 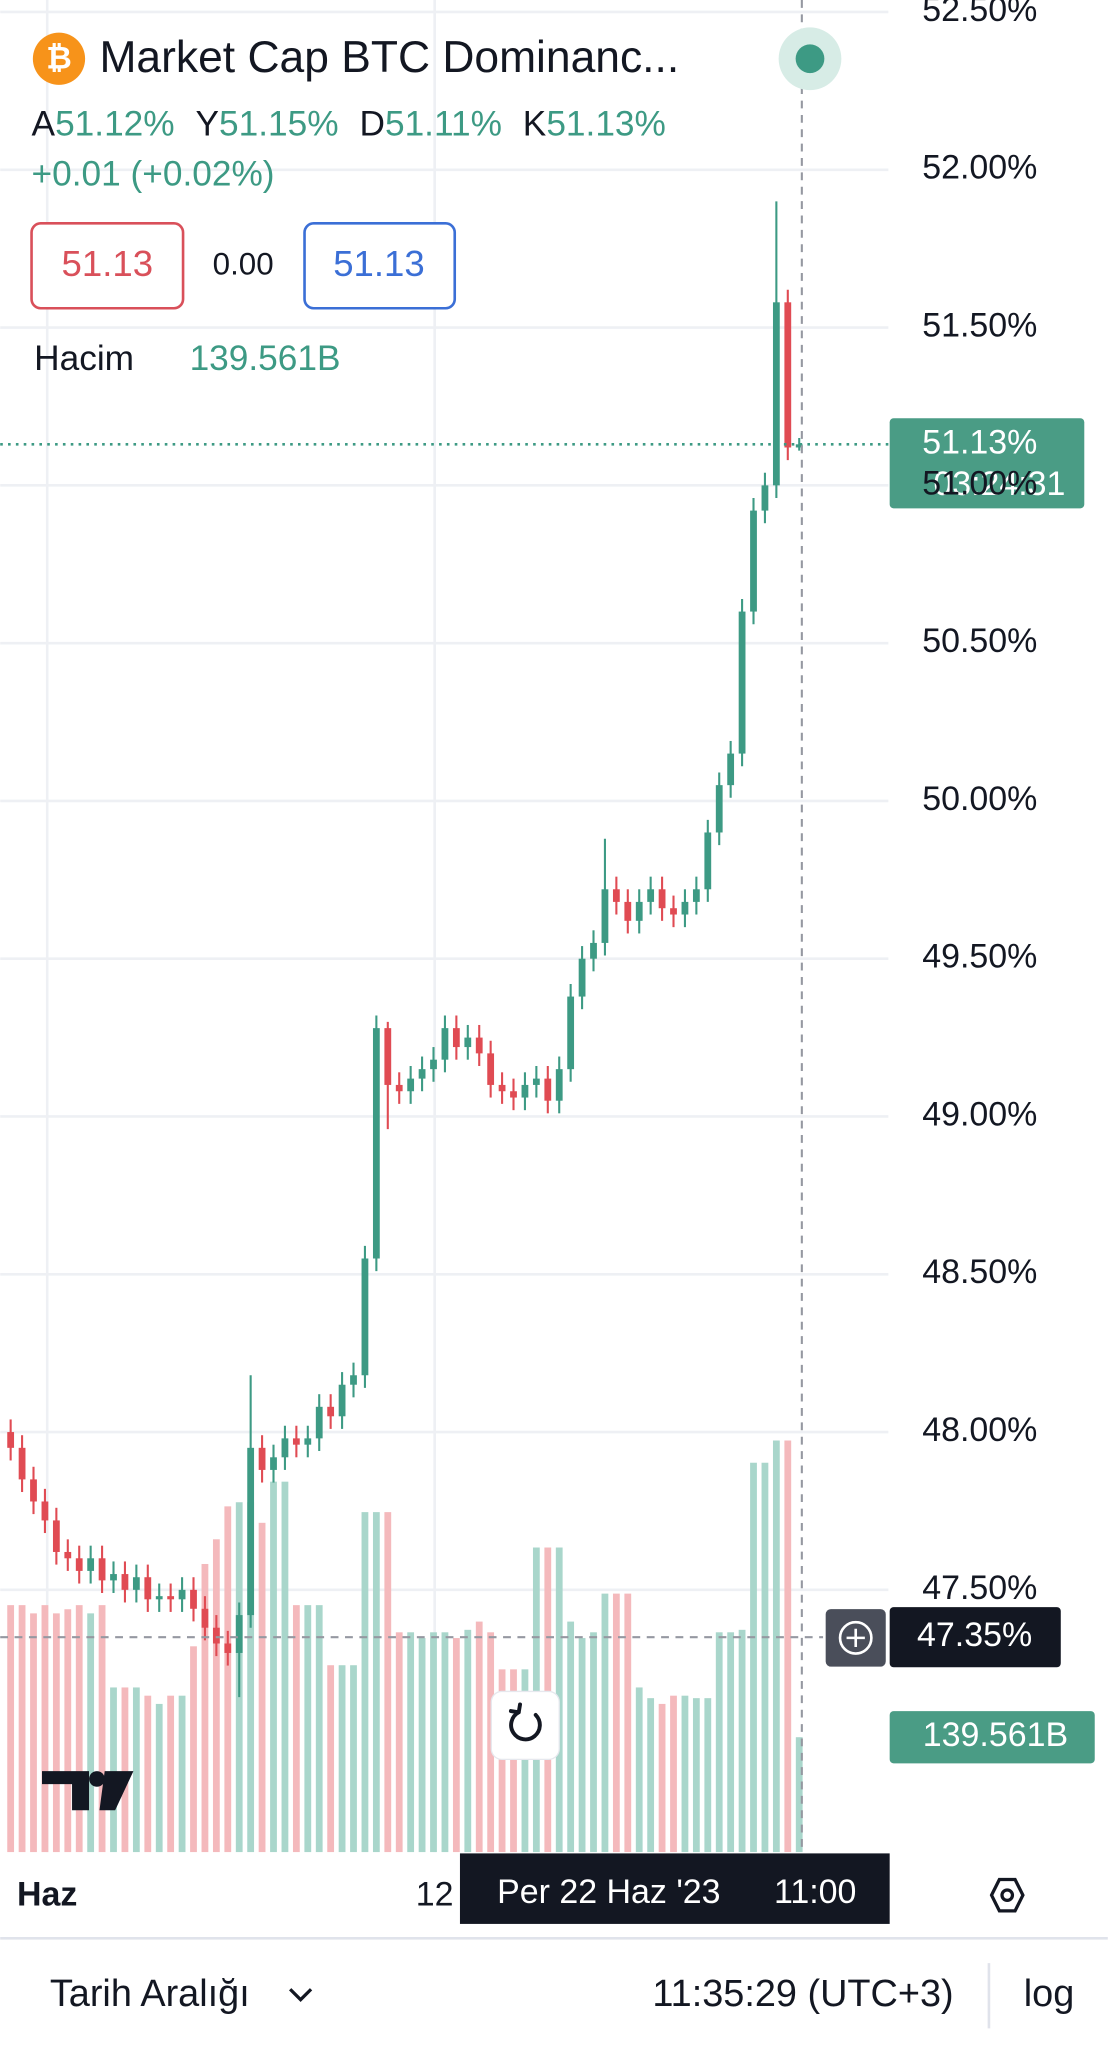 I want to click on volume-name: Hacim, so click(x=84, y=358).